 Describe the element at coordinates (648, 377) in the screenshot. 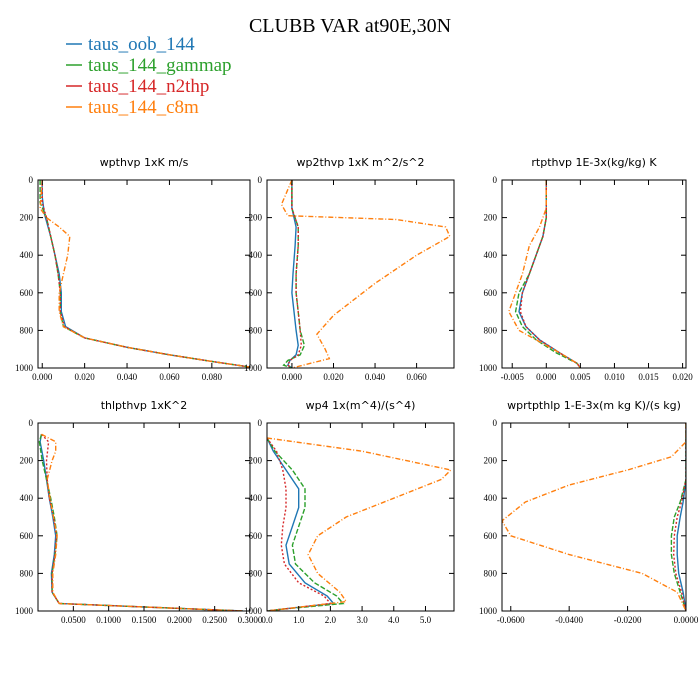

I see `x-tick-label: 0.015` at that location.